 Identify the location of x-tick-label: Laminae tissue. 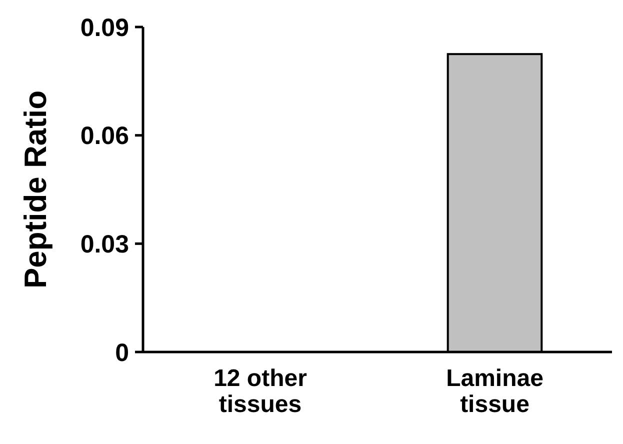
(495, 391).